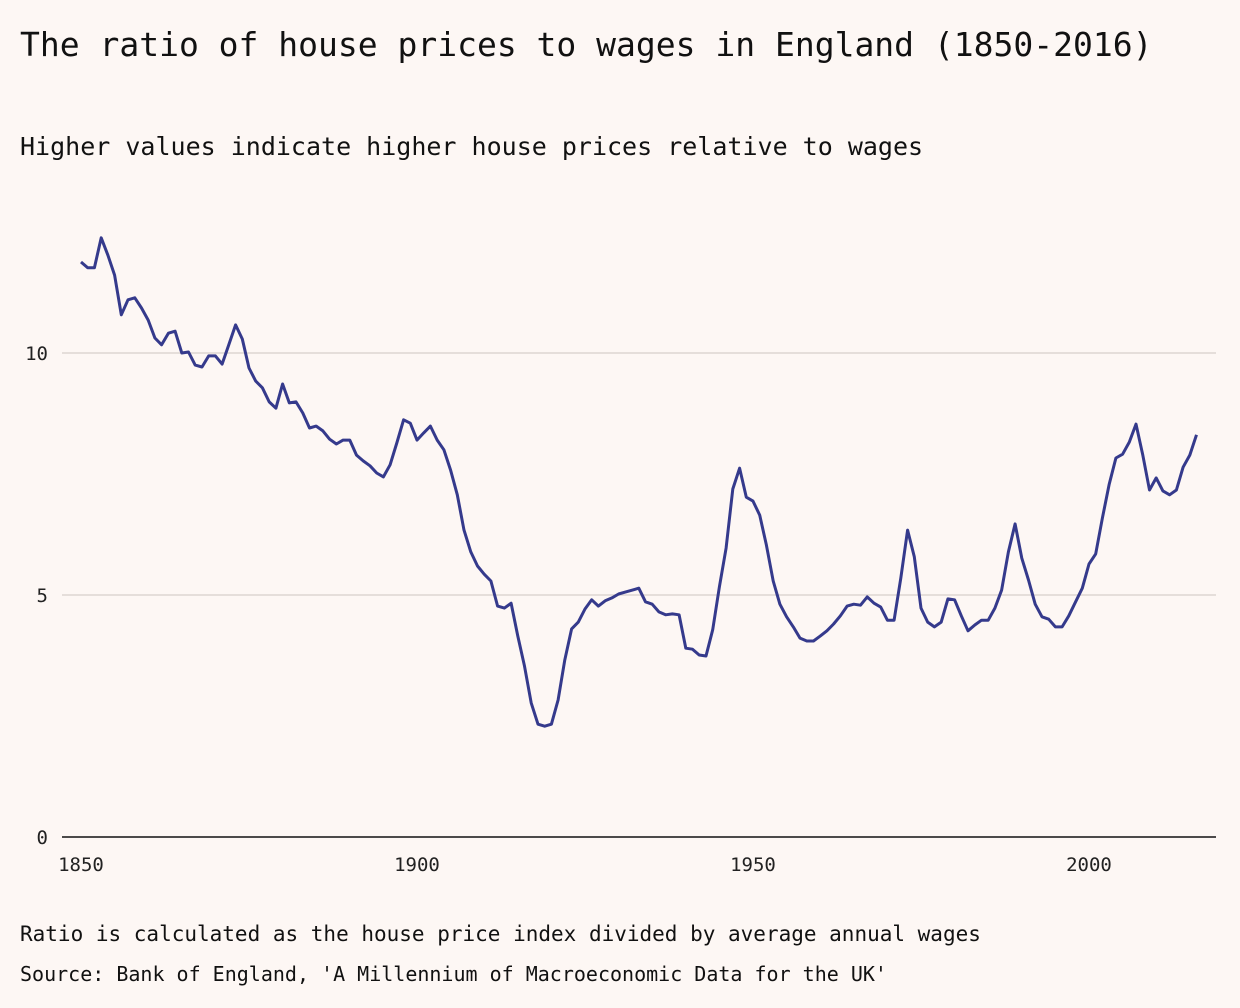 The height and width of the screenshot is (1008, 1240). I want to click on y-tick-label: 5, so click(42, 596).